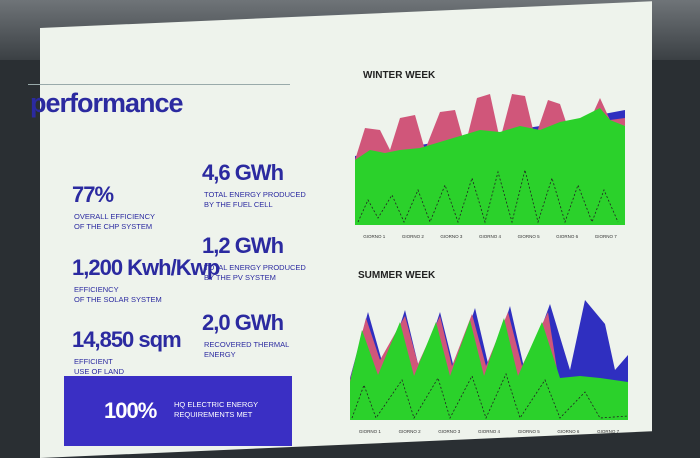 The height and width of the screenshot is (458, 700). Describe the element at coordinates (220, 354) in the screenshot. I see `label-line: ENERGY` at that location.